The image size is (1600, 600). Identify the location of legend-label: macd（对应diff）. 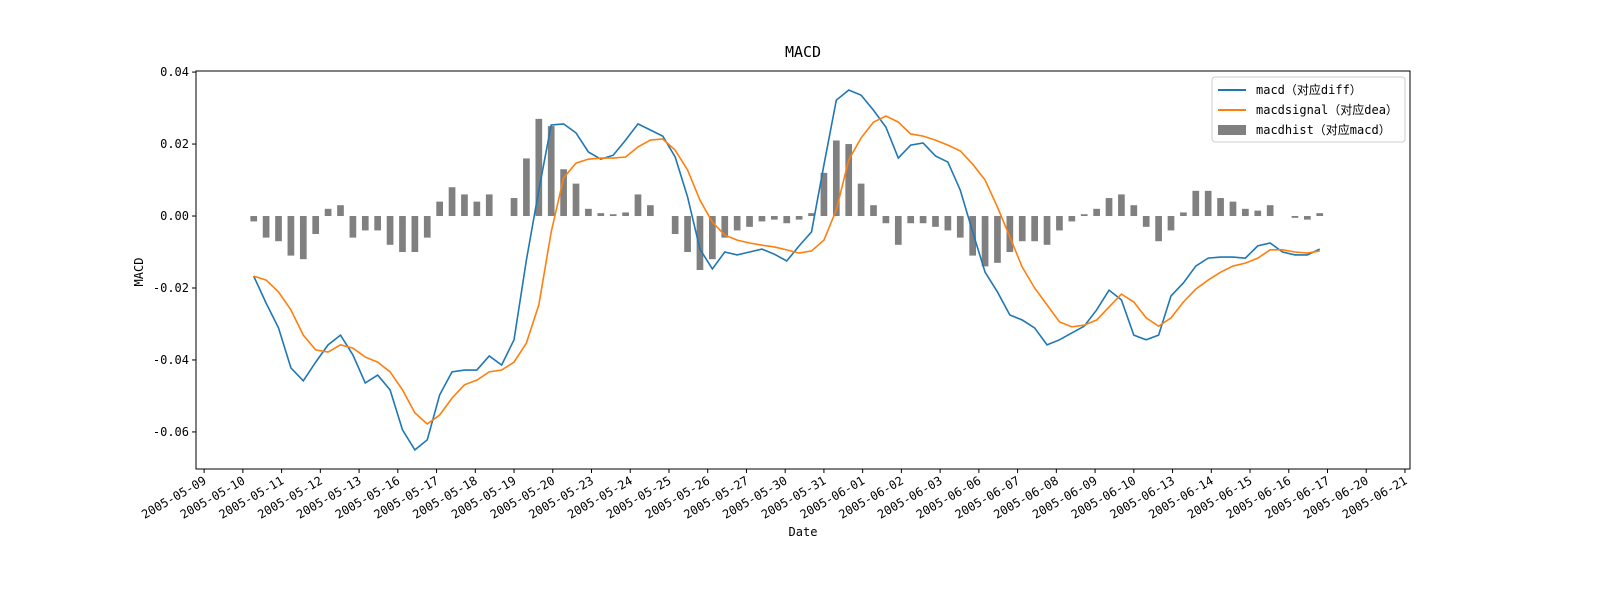
(1309, 89).